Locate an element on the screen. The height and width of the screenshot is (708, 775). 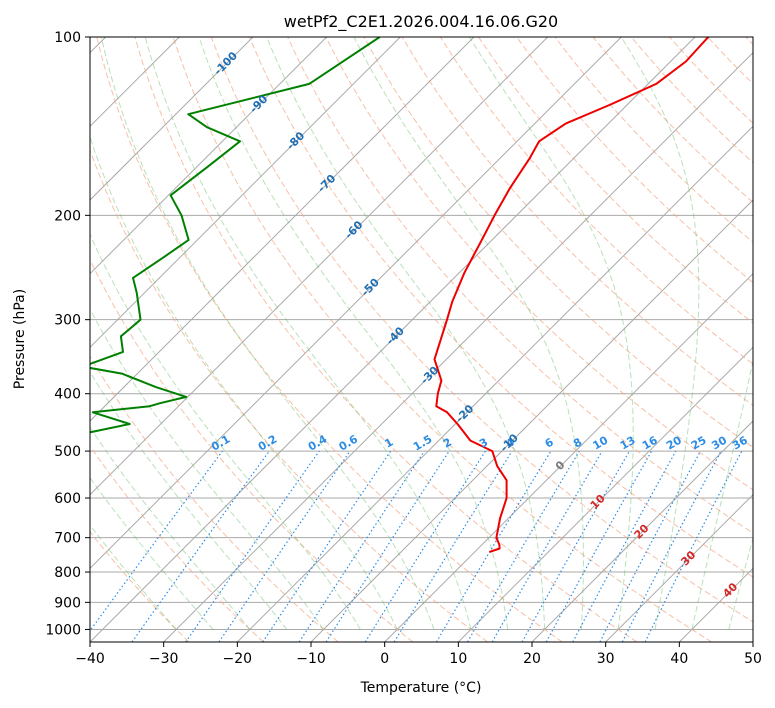
mixing-ratio-label: 2 is located at coordinates (447, 443).